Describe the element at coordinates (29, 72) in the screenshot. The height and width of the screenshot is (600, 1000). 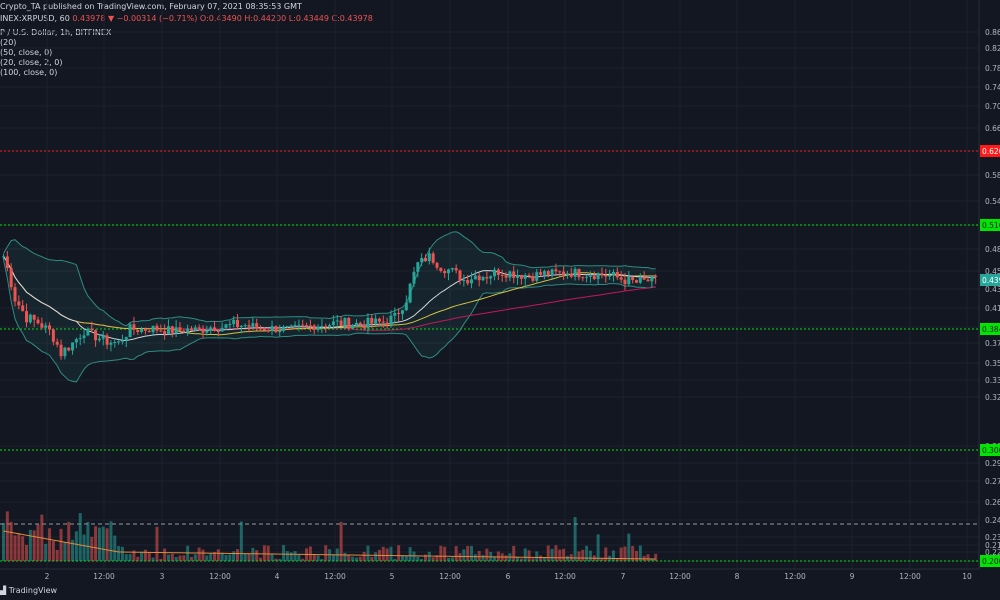
I see `indicator-4: (100, close, 0)` at that location.